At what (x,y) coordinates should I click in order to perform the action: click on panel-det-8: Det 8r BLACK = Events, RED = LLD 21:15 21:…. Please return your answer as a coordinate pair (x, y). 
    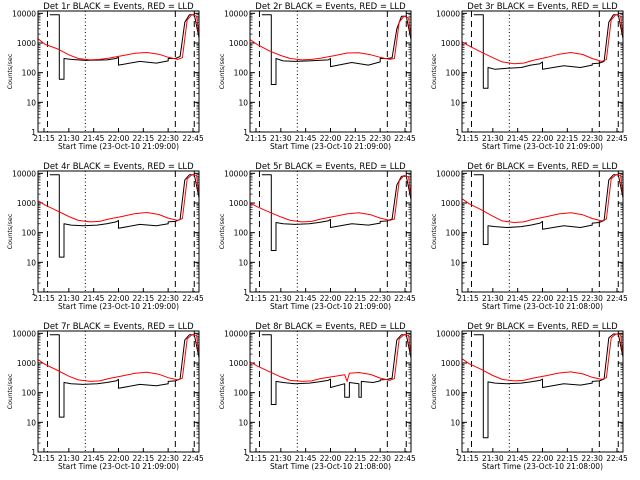
    Looking at the image, I should click on (317, 396).